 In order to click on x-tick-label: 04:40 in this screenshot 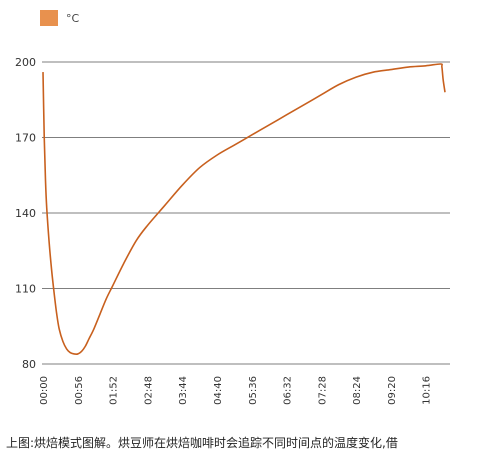, I will do `click(218, 390)`.